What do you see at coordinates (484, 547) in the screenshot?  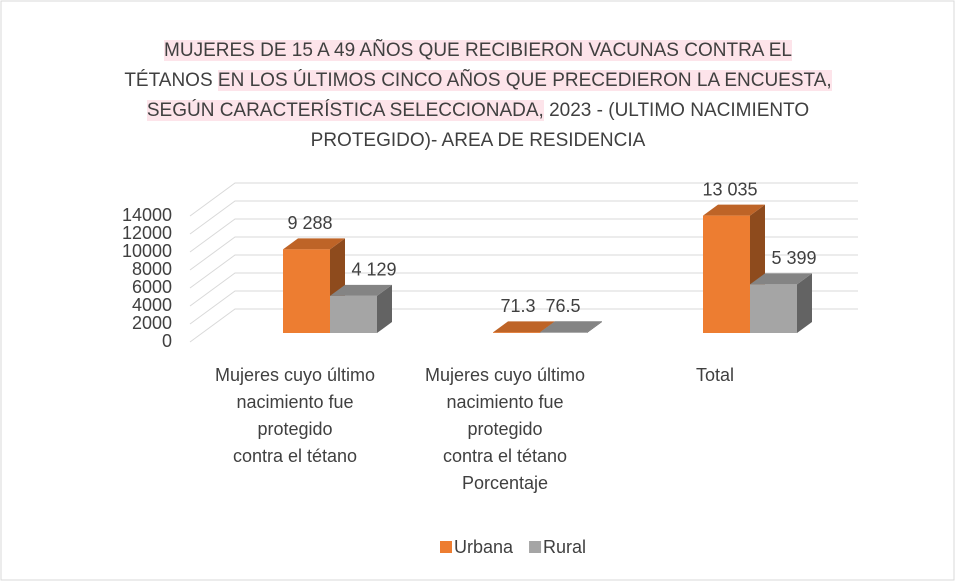 I see `legend-label: Urbana` at bounding box center [484, 547].